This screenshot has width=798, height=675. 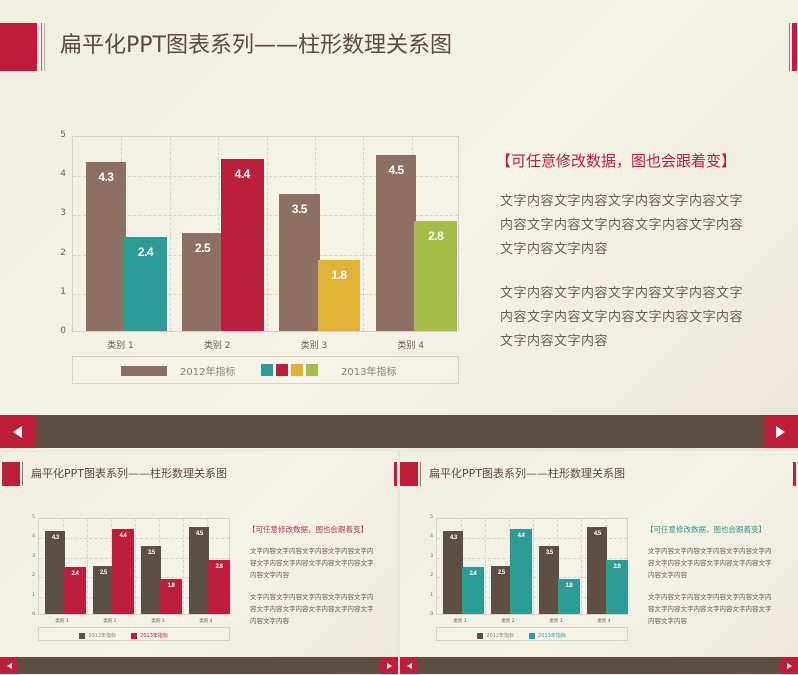 I want to click on slide-nav-bar, so click(x=399, y=431).